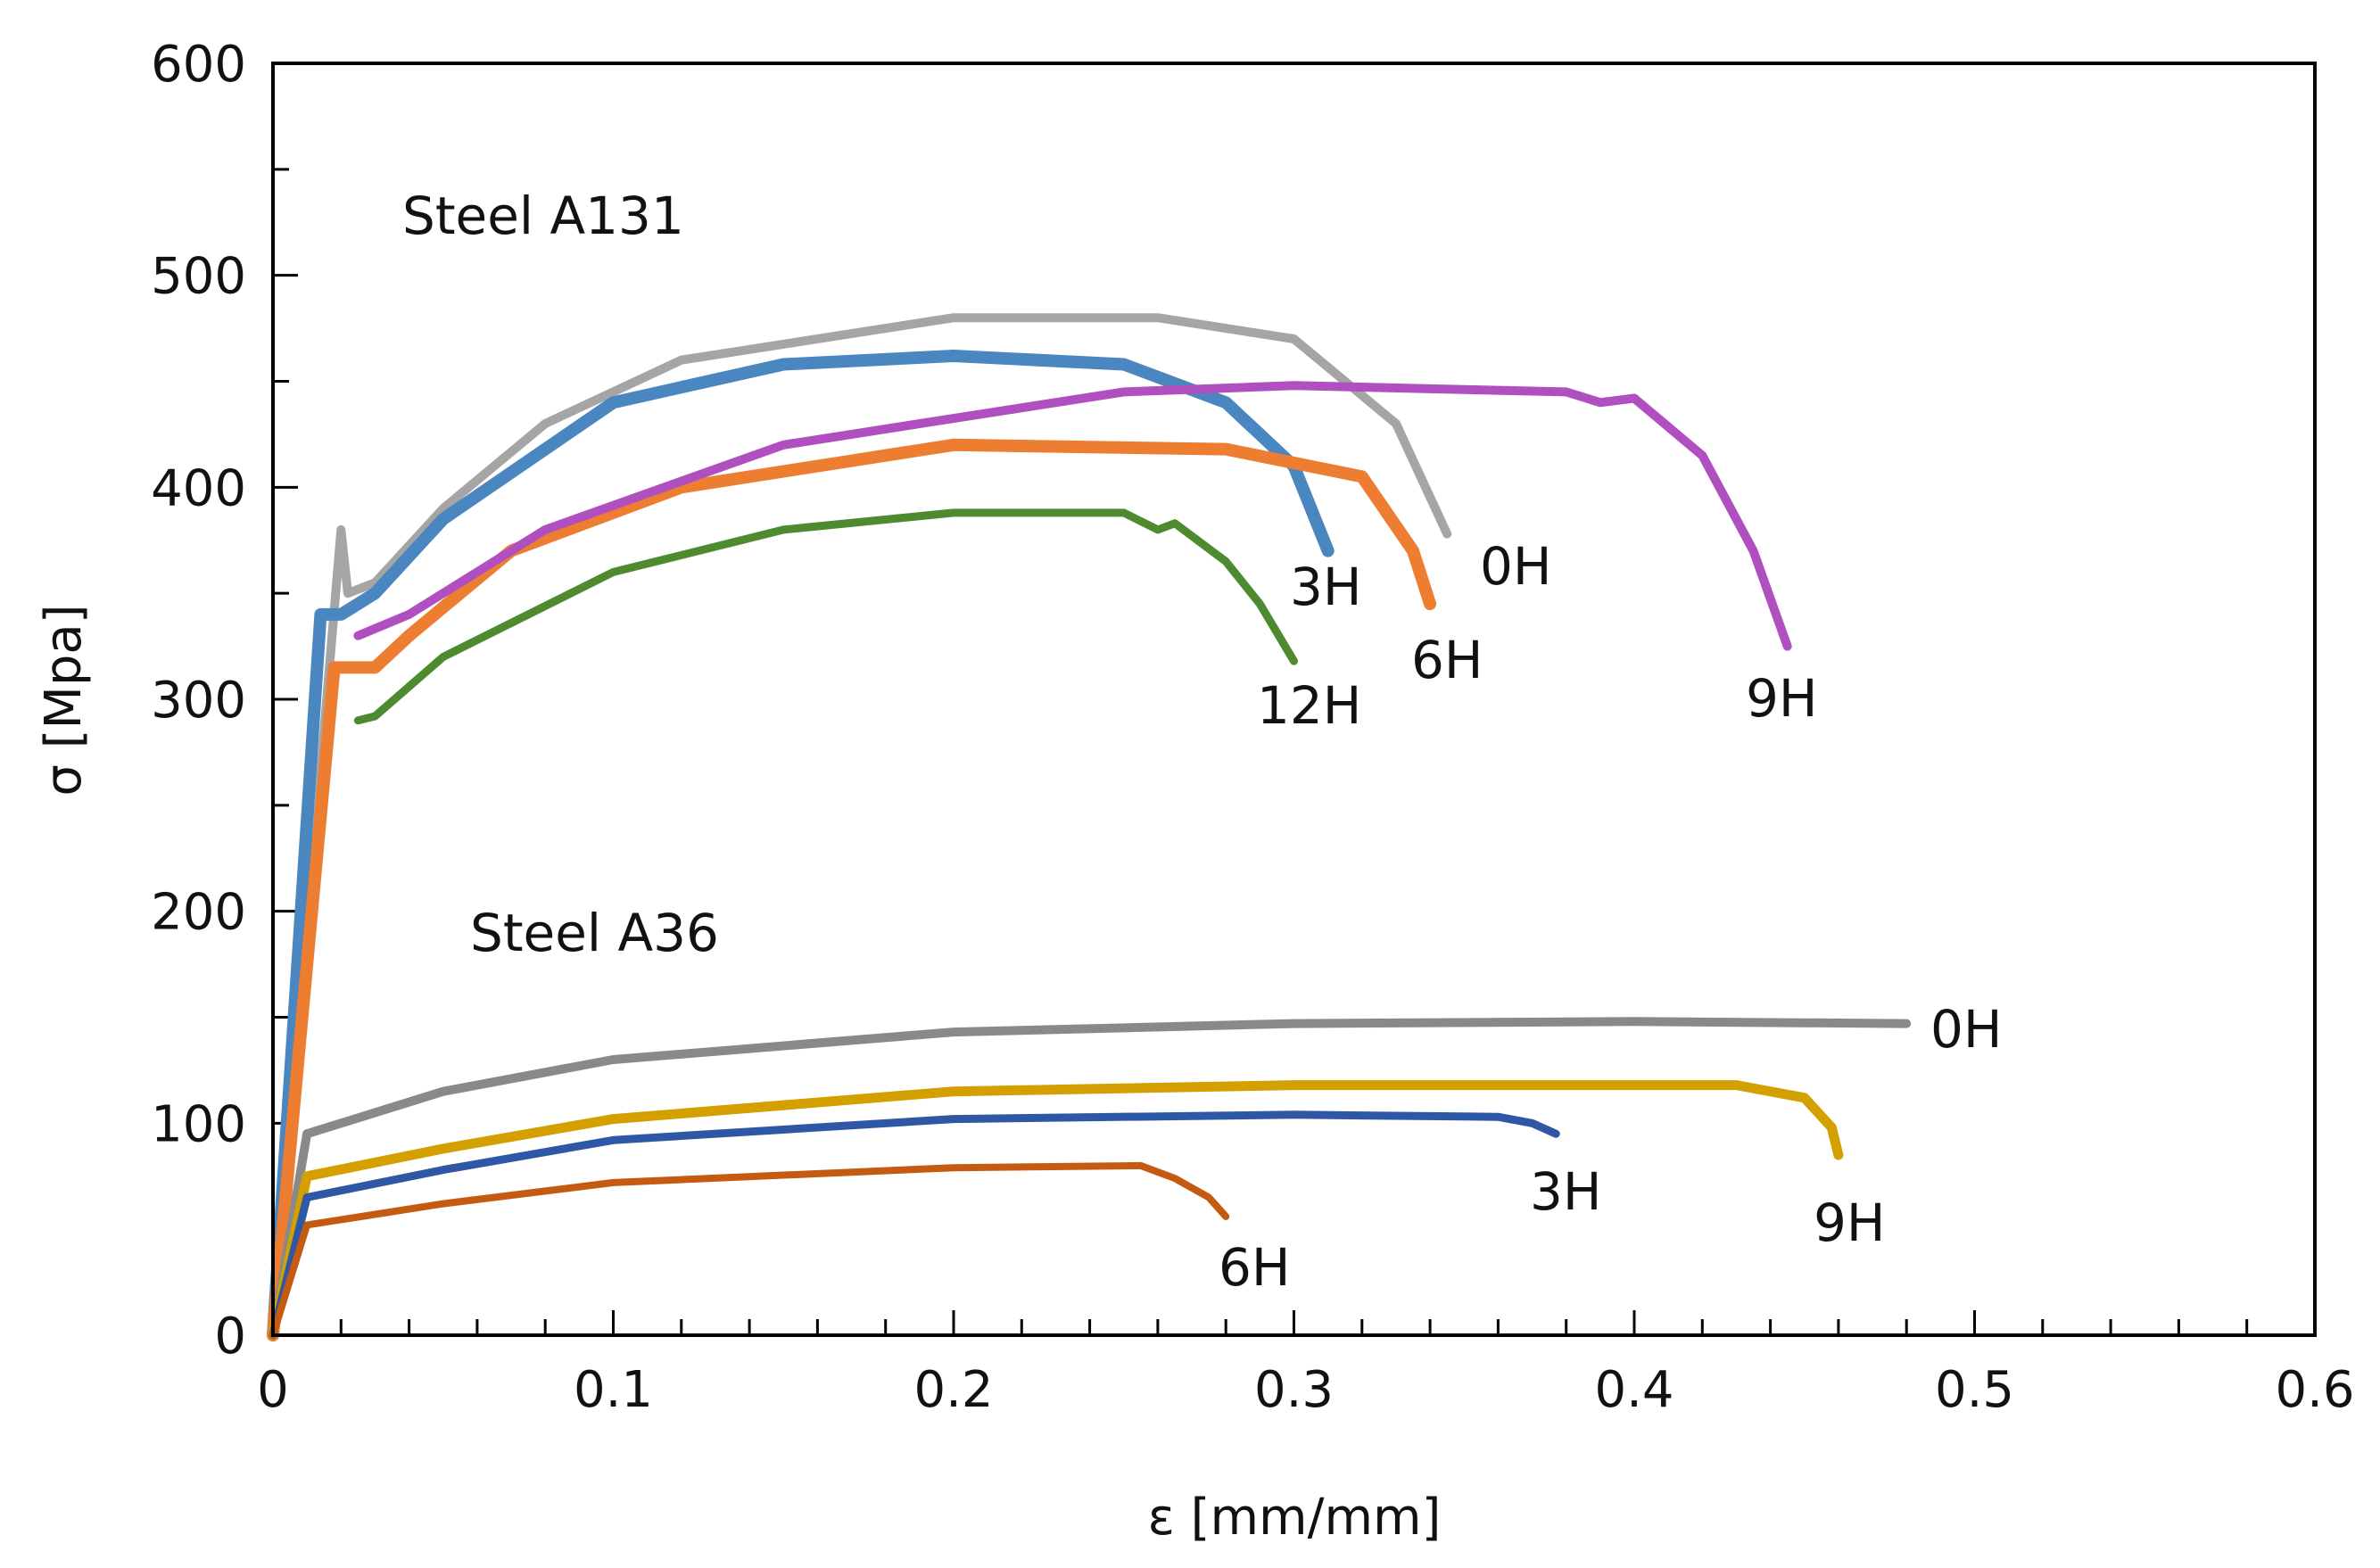  I want to click on curve-a36-9h, so click(1056, 1210).